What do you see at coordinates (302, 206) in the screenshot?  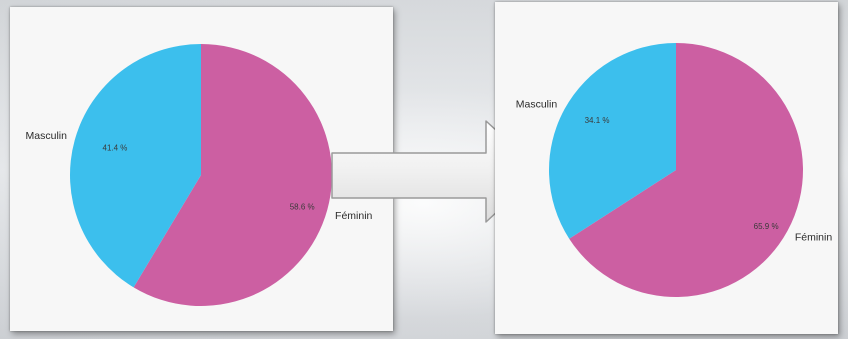 I see `data-label-feminin: 58.6 %` at bounding box center [302, 206].